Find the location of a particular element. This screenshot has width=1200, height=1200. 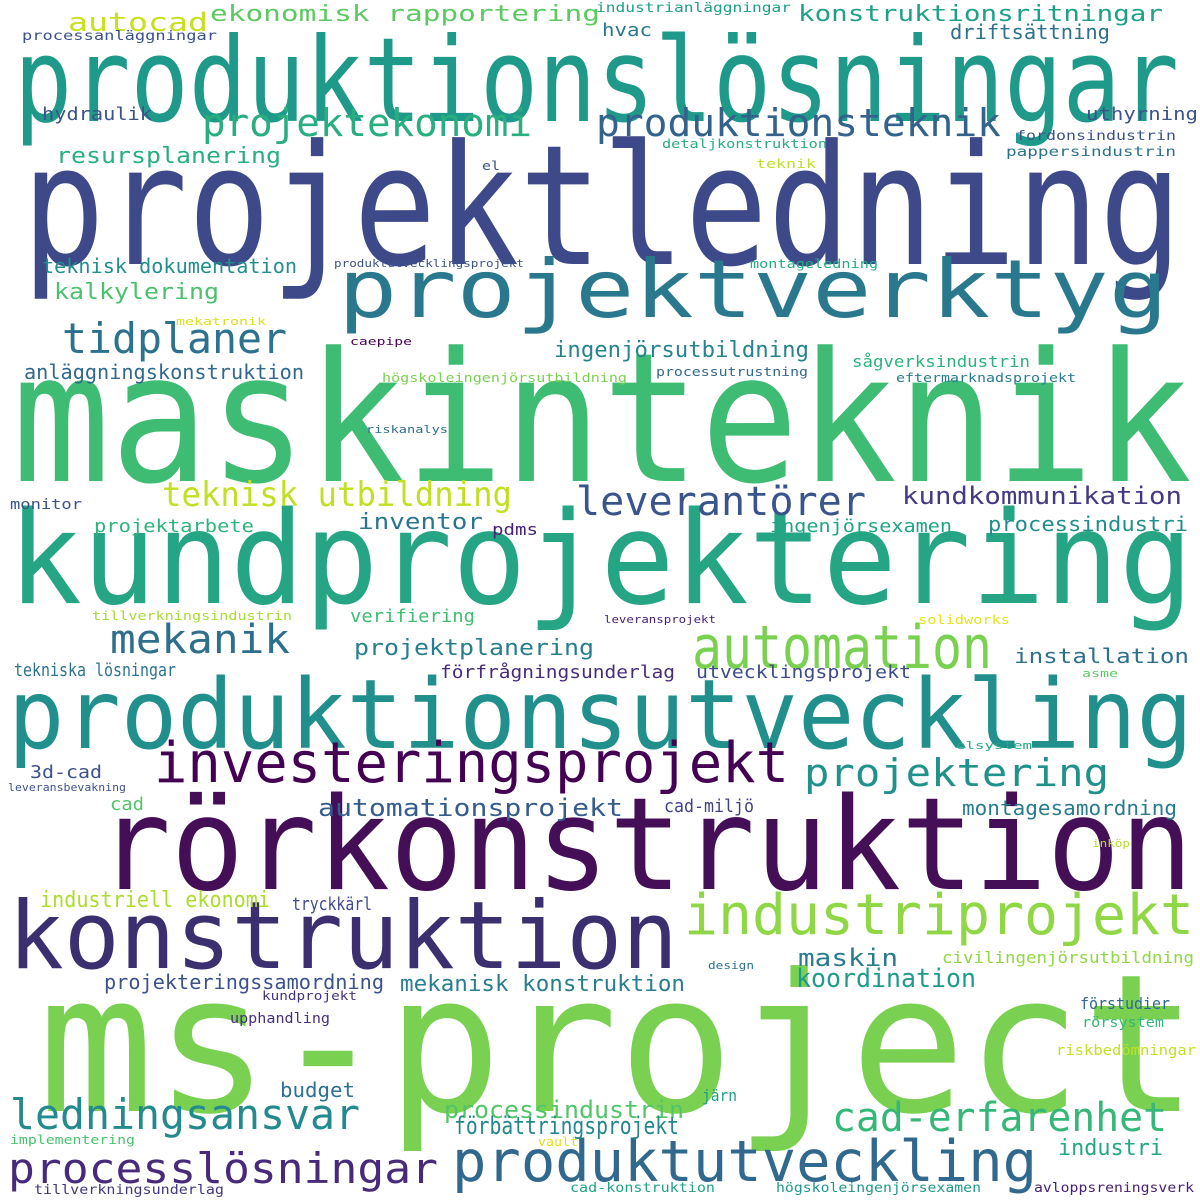

word: vault is located at coordinates (558, 1142).